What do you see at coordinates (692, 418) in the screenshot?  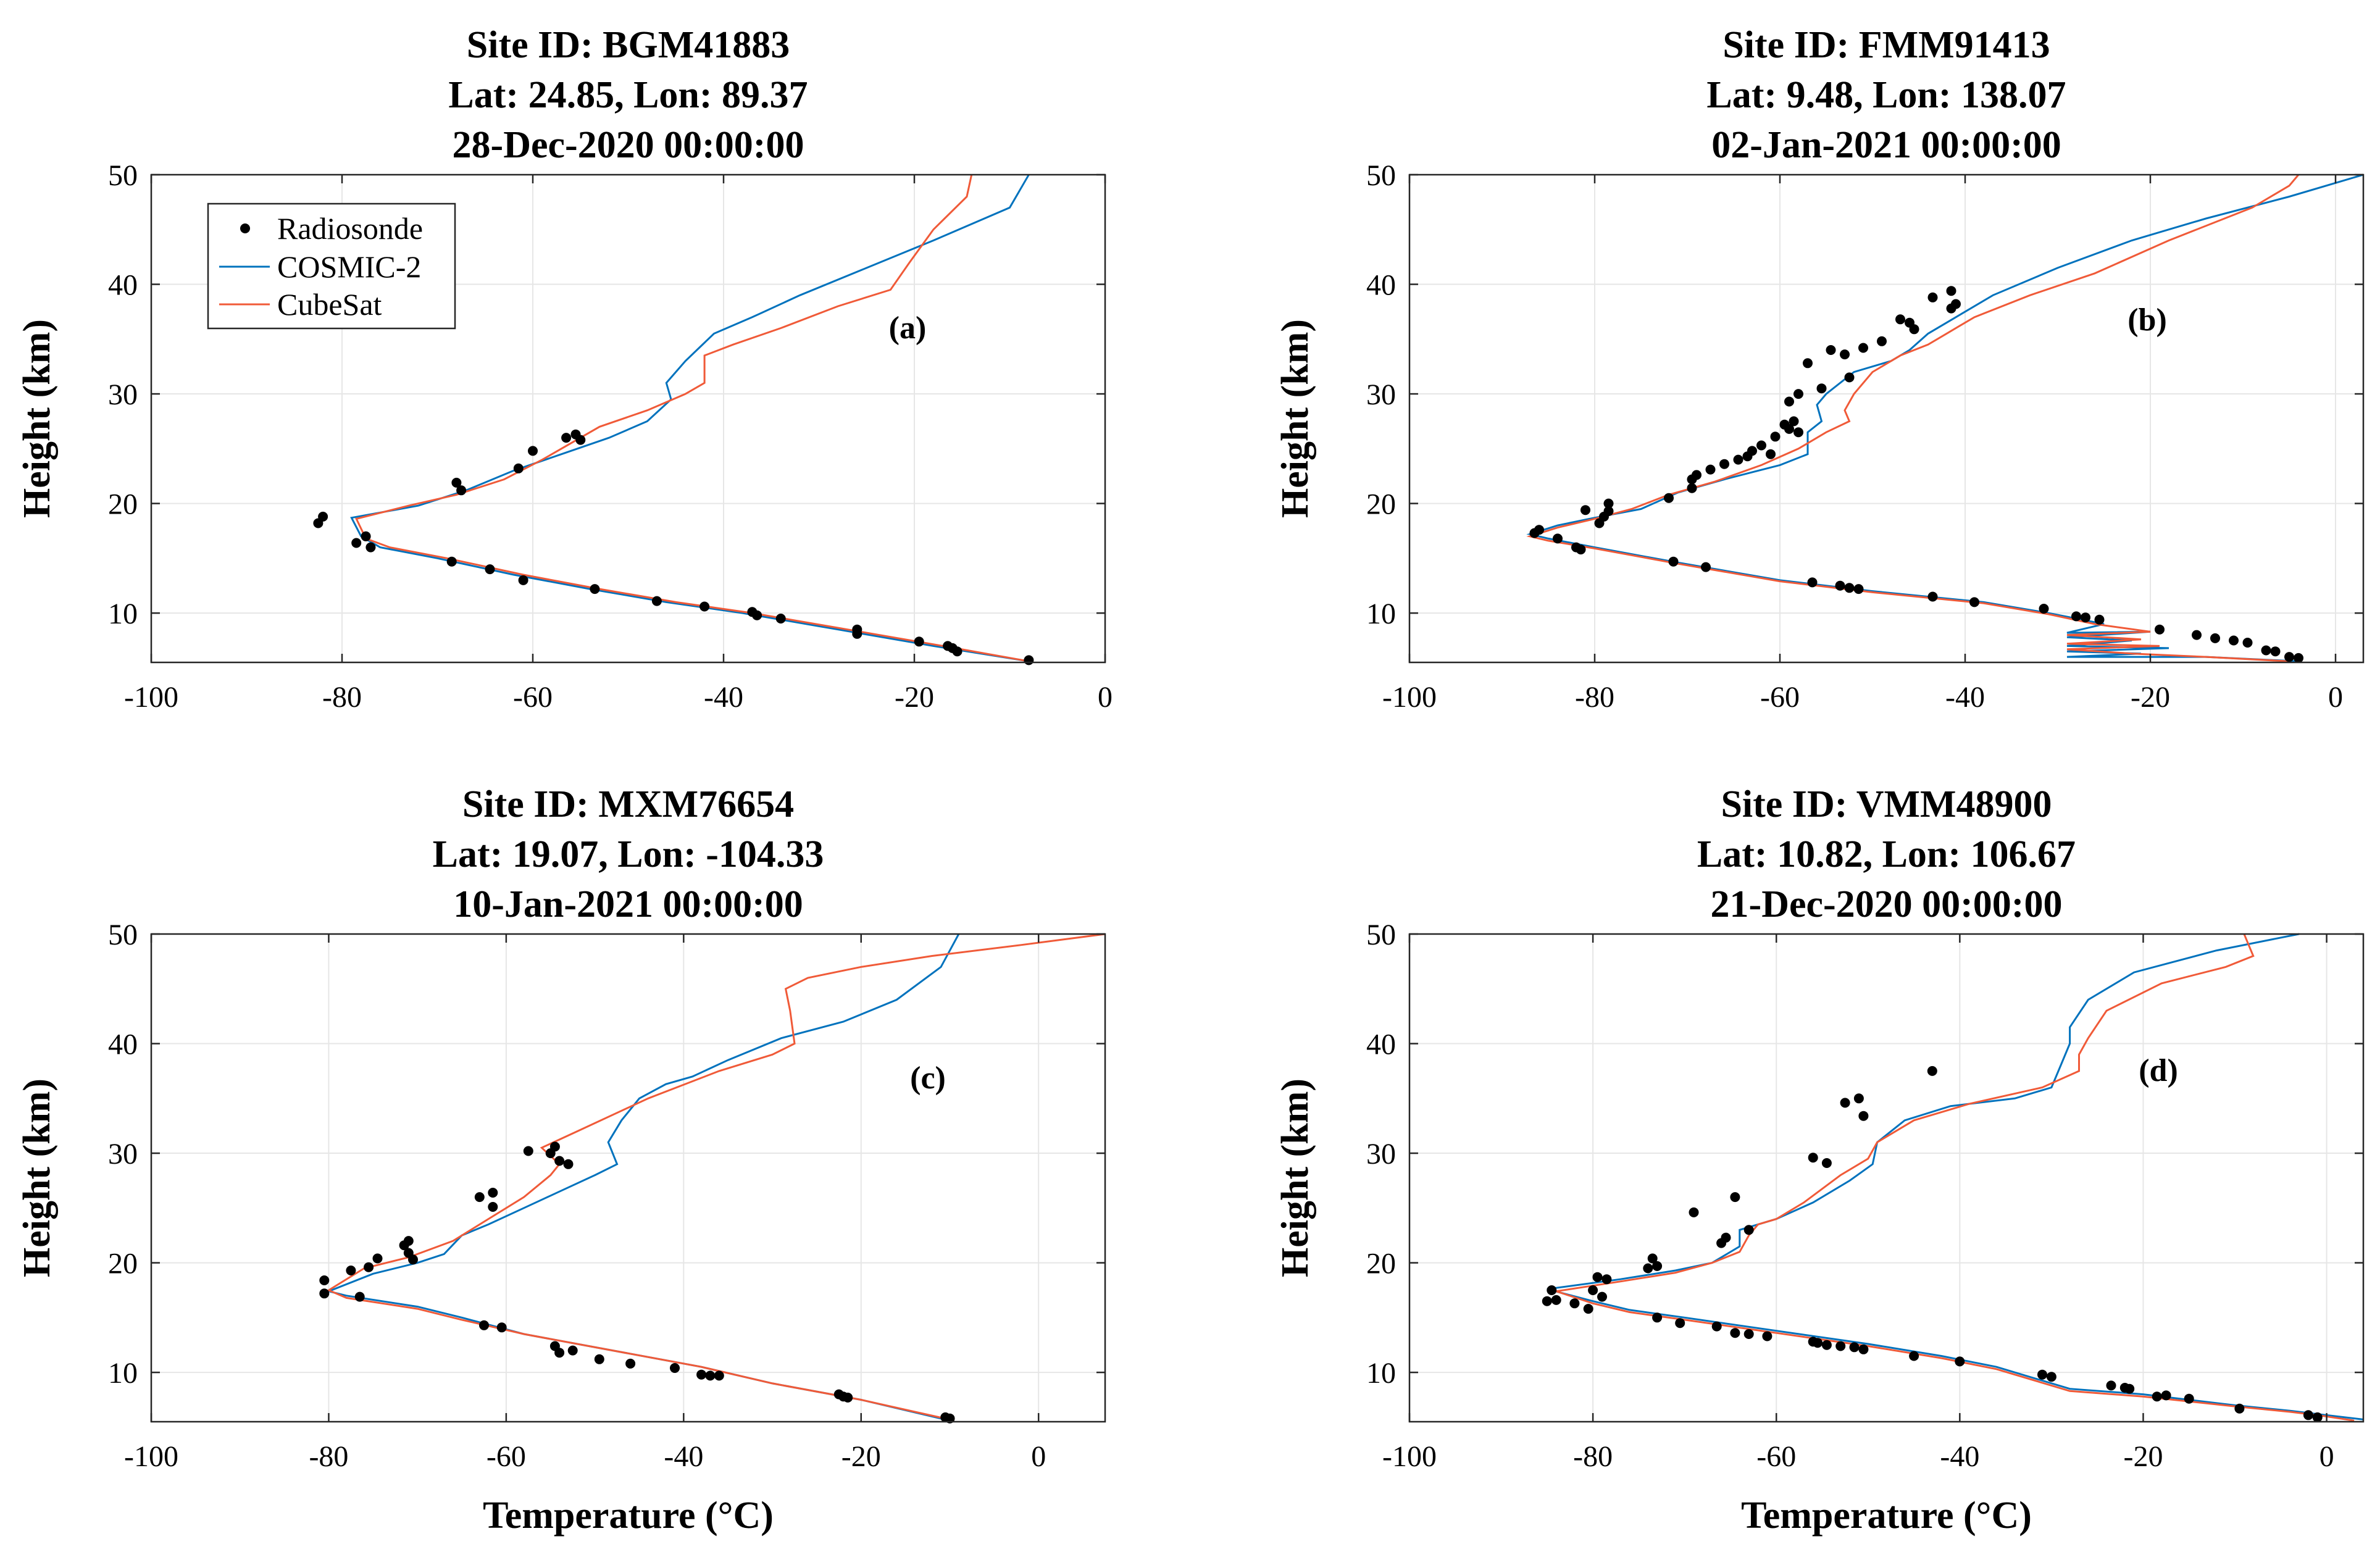 I see `cubesat-line` at bounding box center [692, 418].